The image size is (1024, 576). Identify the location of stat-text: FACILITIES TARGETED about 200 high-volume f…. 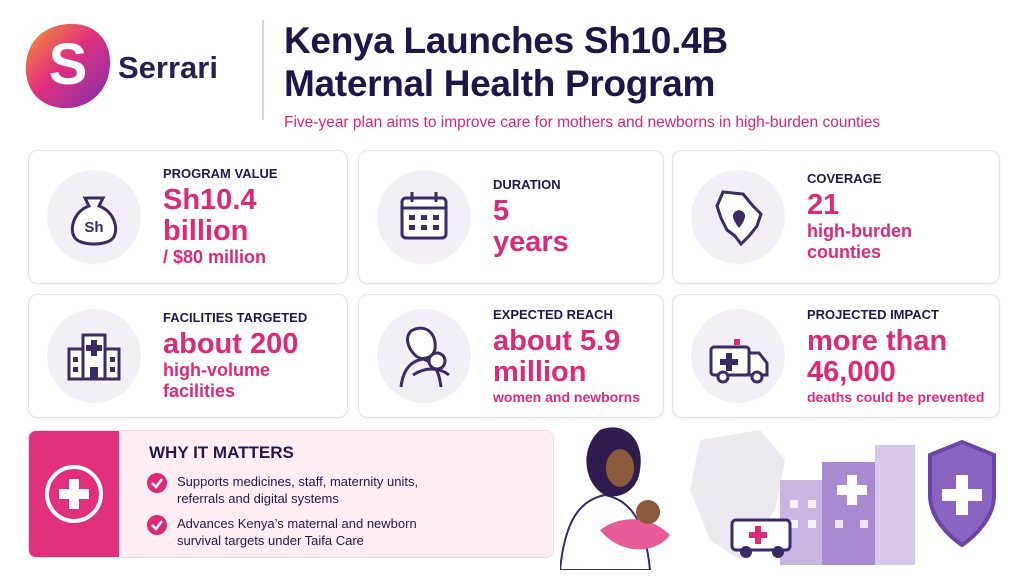
(251, 356).